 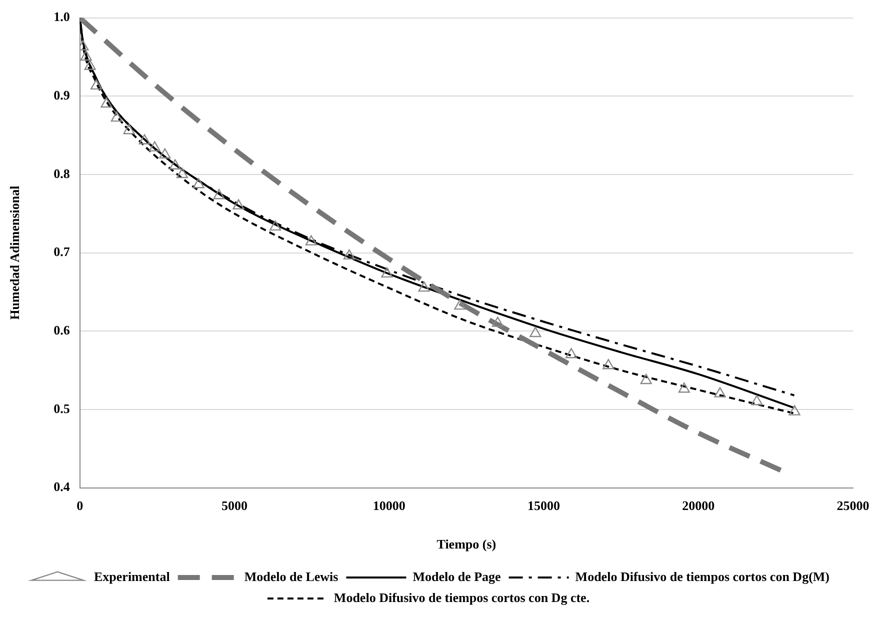 I want to click on y-tick-label: 0.9, so click(x=62, y=94).